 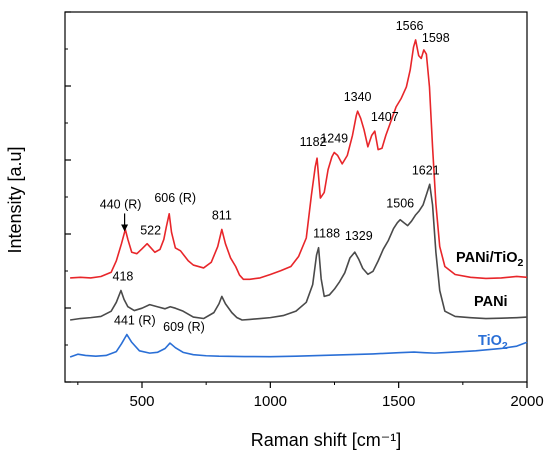 What do you see at coordinates (426, 170) in the screenshot?
I see `peak-label-1621: 1621` at bounding box center [426, 170].